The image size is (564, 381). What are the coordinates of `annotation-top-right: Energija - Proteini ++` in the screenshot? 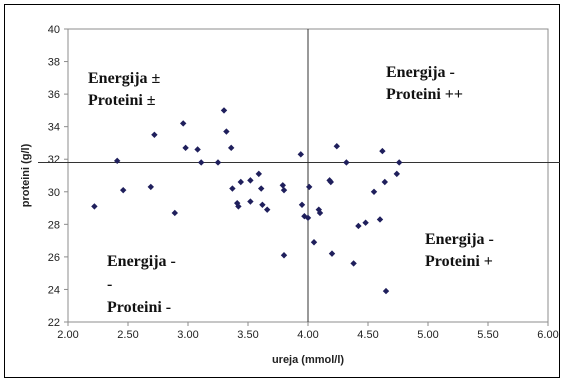 It's located at (424, 83).